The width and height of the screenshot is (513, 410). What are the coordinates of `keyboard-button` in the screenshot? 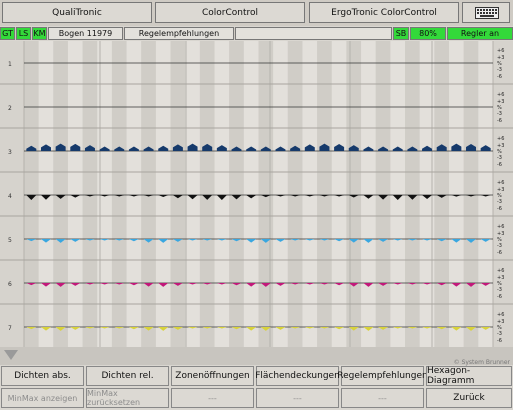 It's located at (486, 12).